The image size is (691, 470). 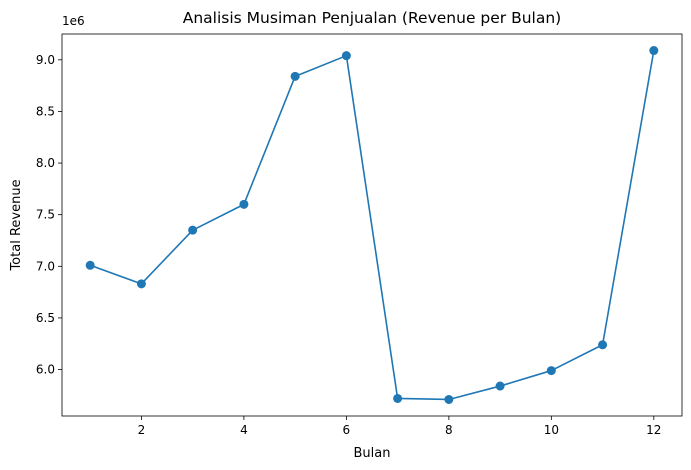 What do you see at coordinates (372, 453) in the screenshot?
I see `x-axis-label: Bulan` at bounding box center [372, 453].